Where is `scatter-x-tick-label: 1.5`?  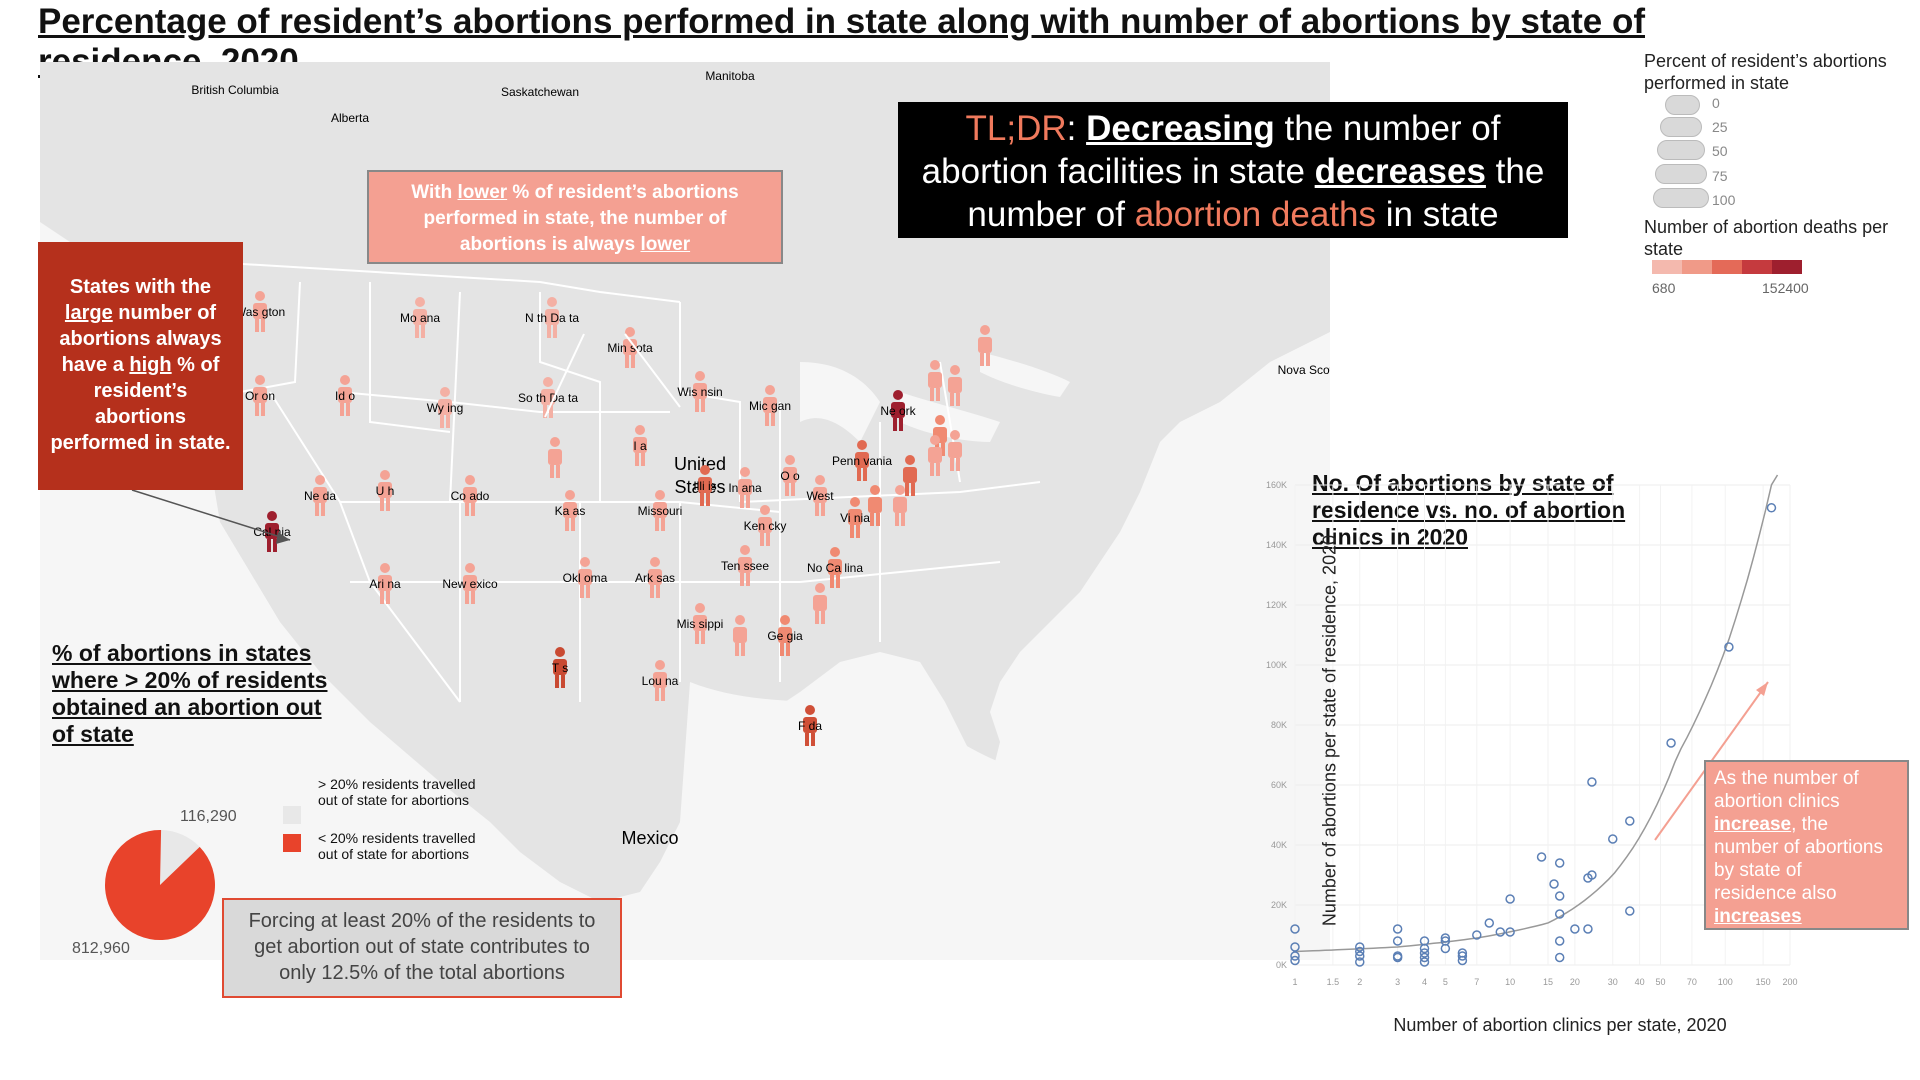 scatter-x-tick-label: 1.5 is located at coordinates (1333, 982).